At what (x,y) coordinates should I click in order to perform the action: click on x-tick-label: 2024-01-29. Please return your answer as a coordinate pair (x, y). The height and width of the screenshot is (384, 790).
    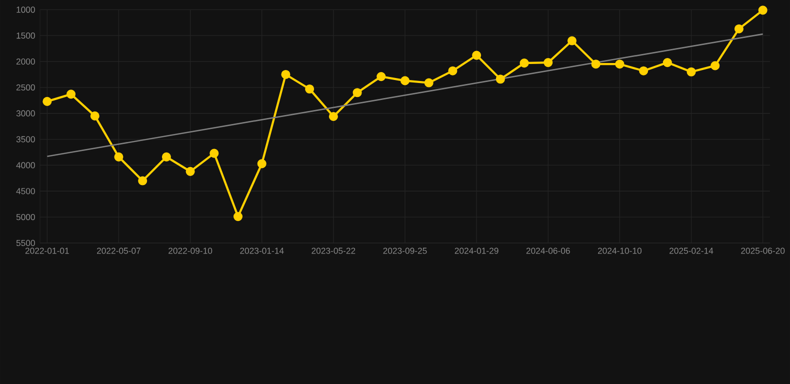
    Looking at the image, I should click on (476, 251).